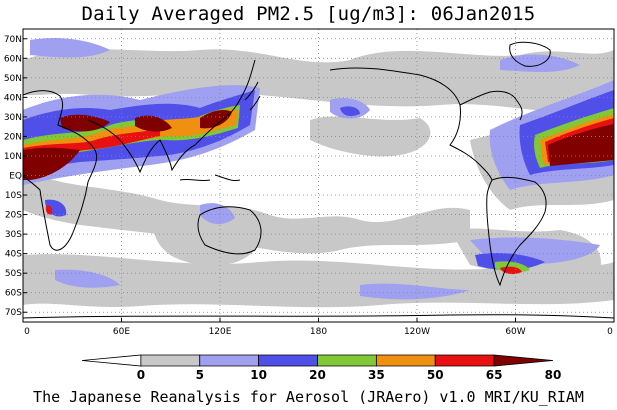 The width and height of the screenshot is (617, 410). What do you see at coordinates (13, 235) in the screenshot?
I see `latitude-label: 30S` at bounding box center [13, 235].